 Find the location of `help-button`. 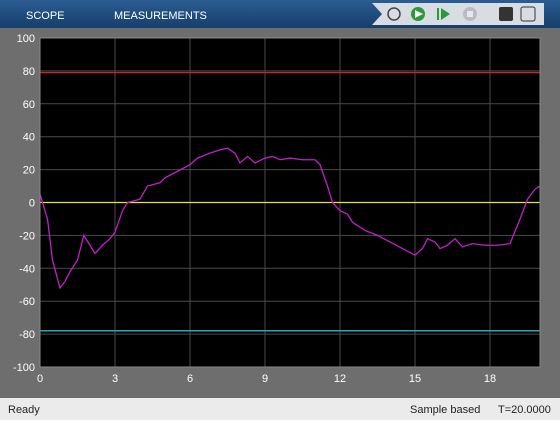

help-button is located at coordinates (506, 14).